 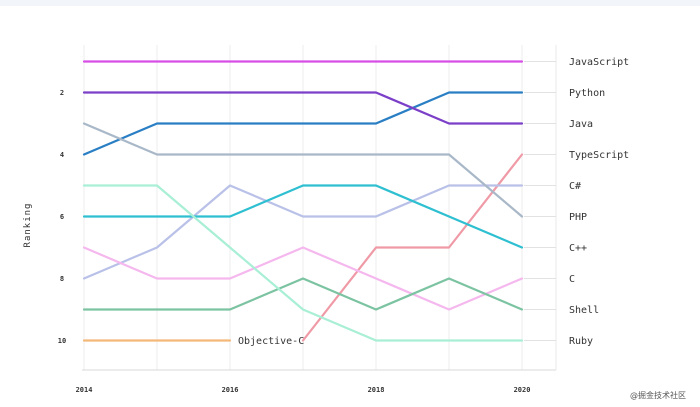 I want to click on series-label-objective-c: Objective-C, so click(x=271, y=341).